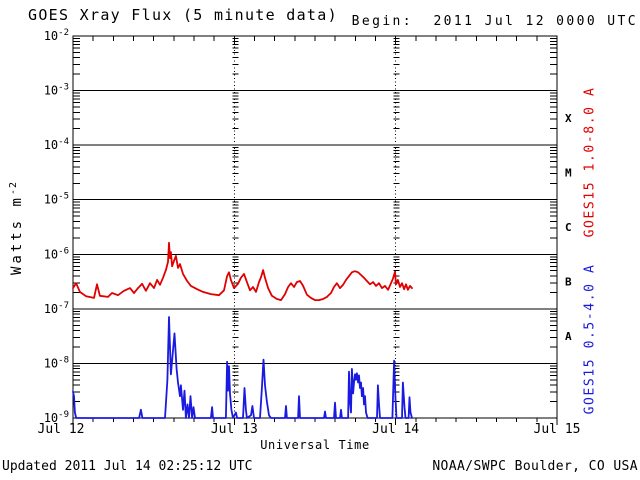  I want to click on y-axis-label-exponent: -2, so click(13, 188).